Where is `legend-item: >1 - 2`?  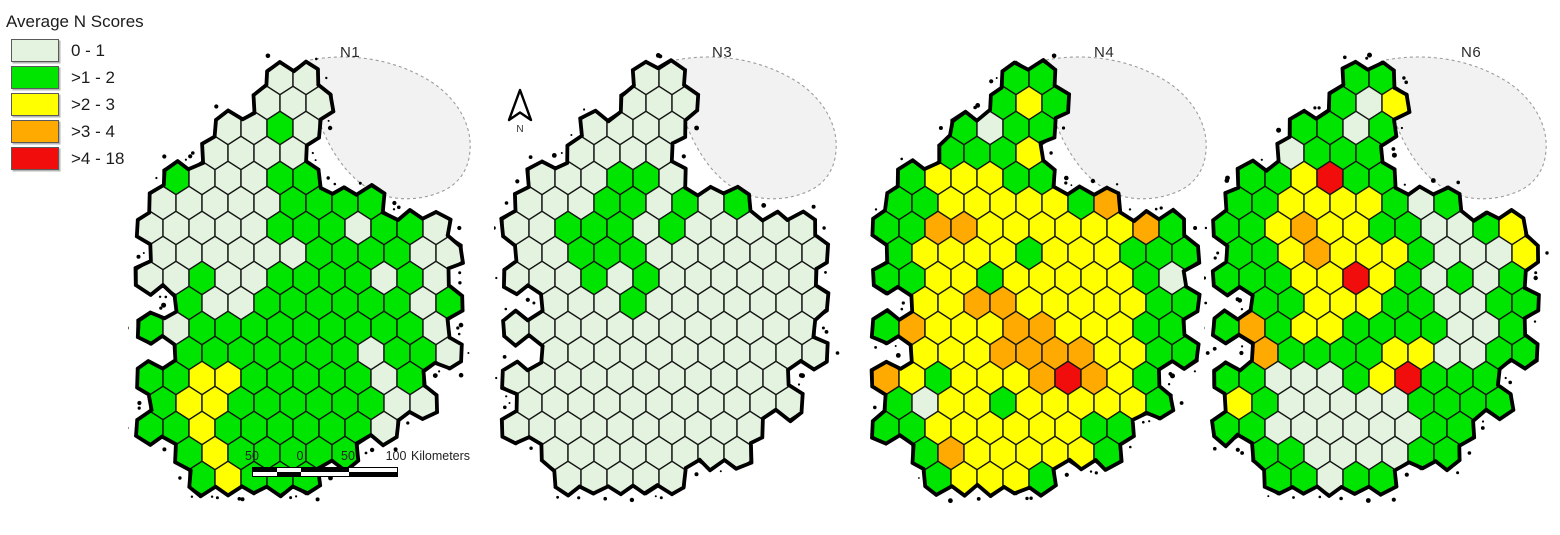 legend-item: >1 - 2 is located at coordinates (75, 77).